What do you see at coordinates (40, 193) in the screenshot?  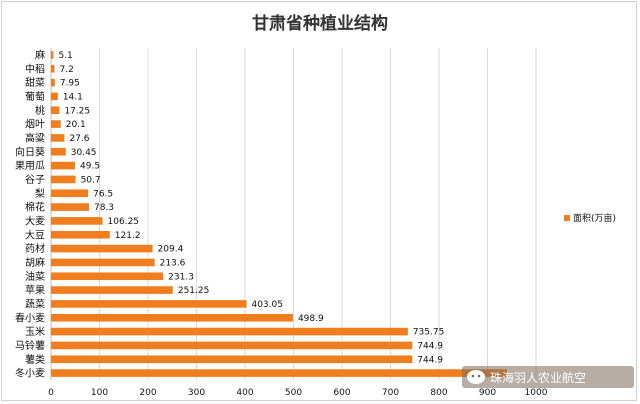 I see `category-label: 梨` at bounding box center [40, 193].